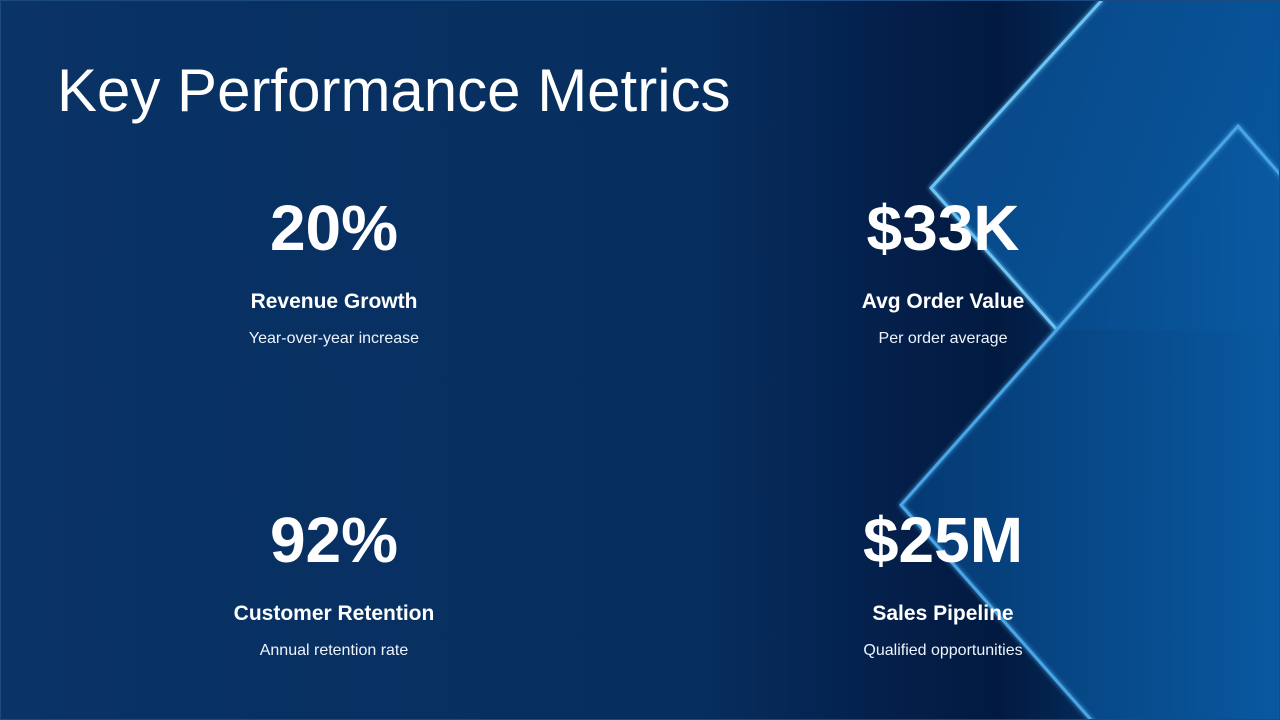 The width and height of the screenshot is (1280, 720). What do you see at coordinates (943, 650) in the screenshot?
I see `metric-description: Qualified opportunities` at bounding box center [943, 650].